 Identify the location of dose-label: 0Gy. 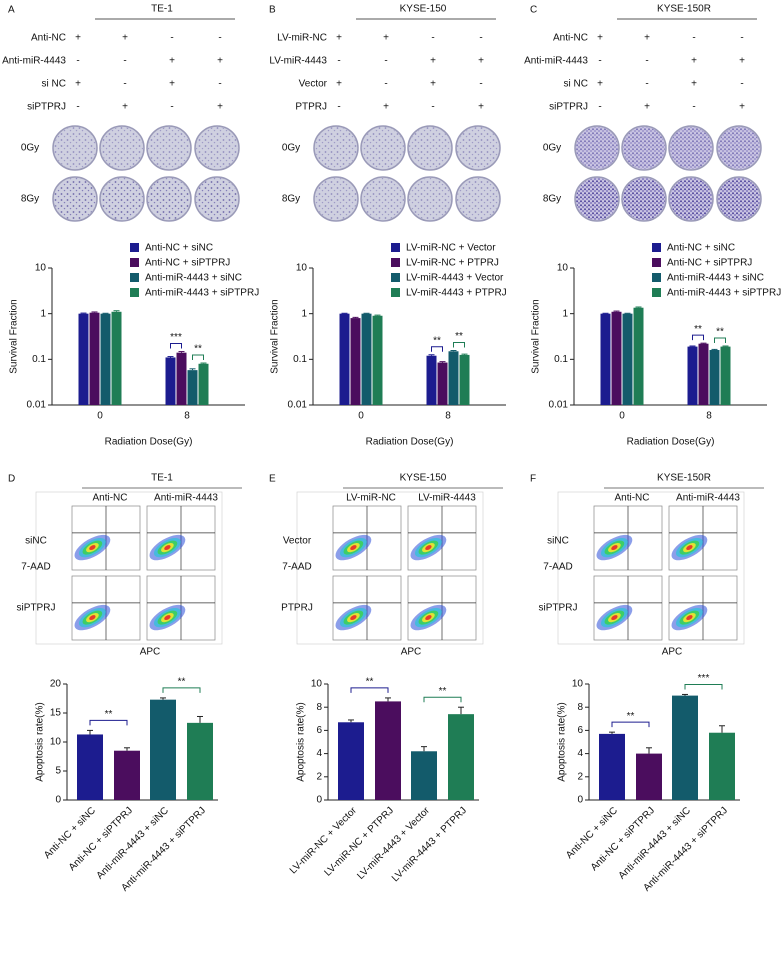
(291, 148).